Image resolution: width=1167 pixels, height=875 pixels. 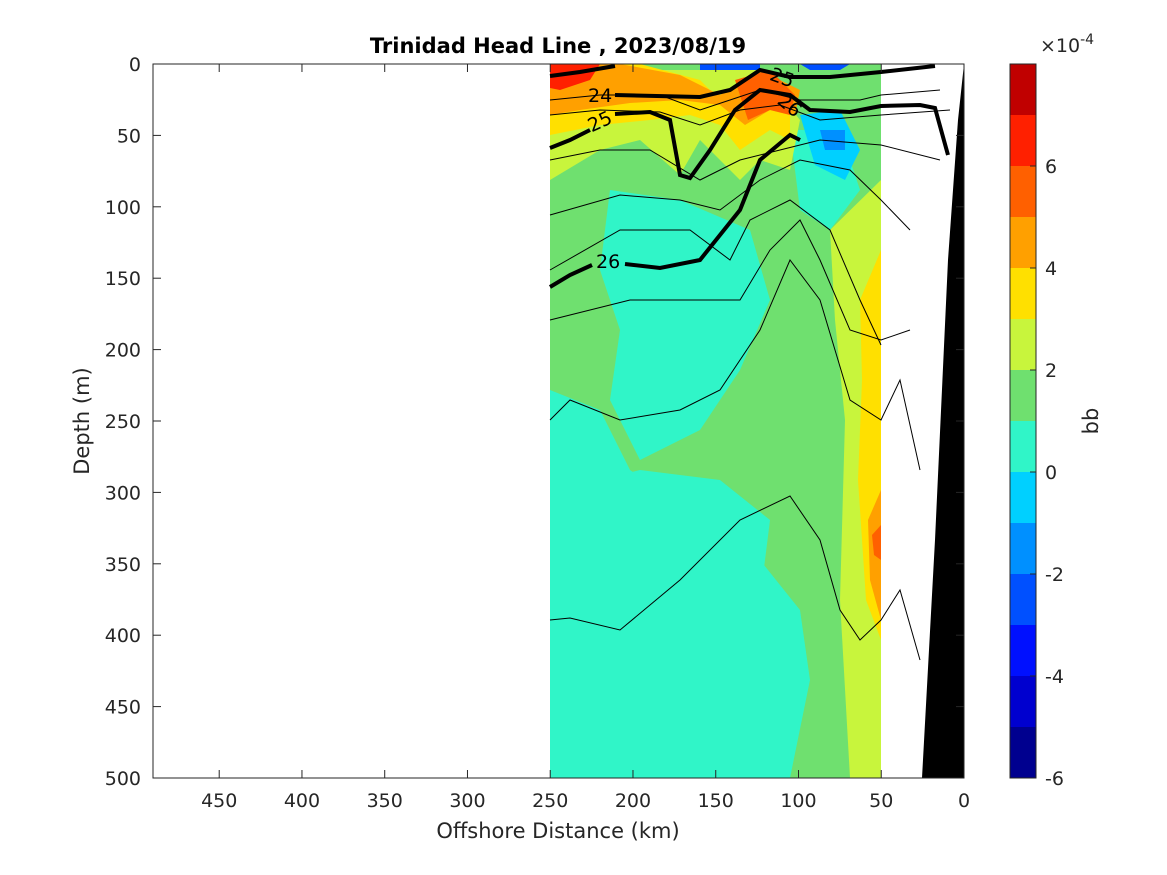 What do you see at coordinates (123, 422) in the screenshot?
I see `y-tick-label: 250` at bounding box center [123, 422].